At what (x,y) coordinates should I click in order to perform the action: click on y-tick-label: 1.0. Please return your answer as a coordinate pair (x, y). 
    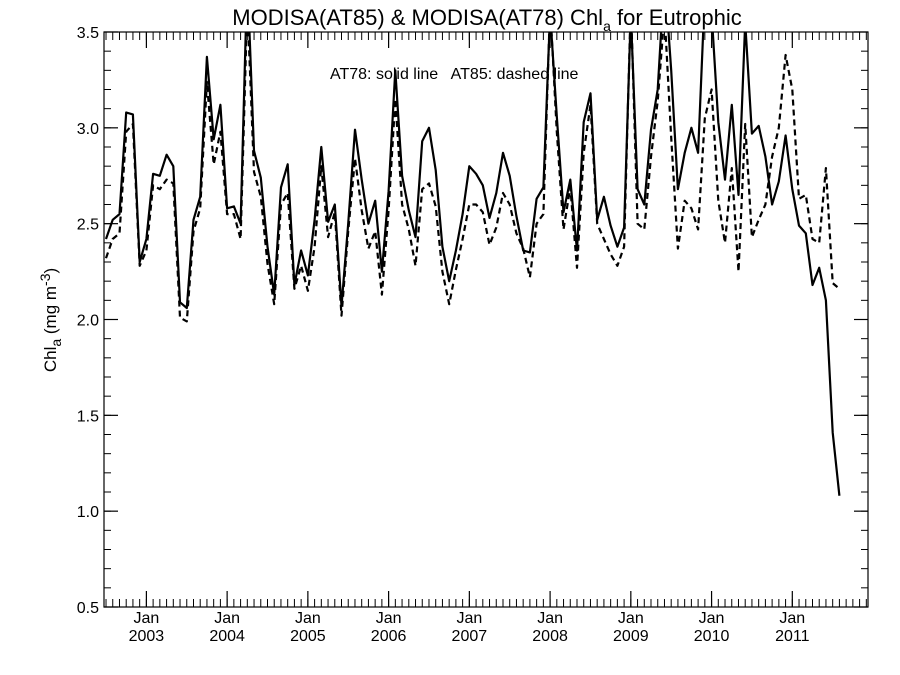
    Looking at the image, I should click on (88, 512).